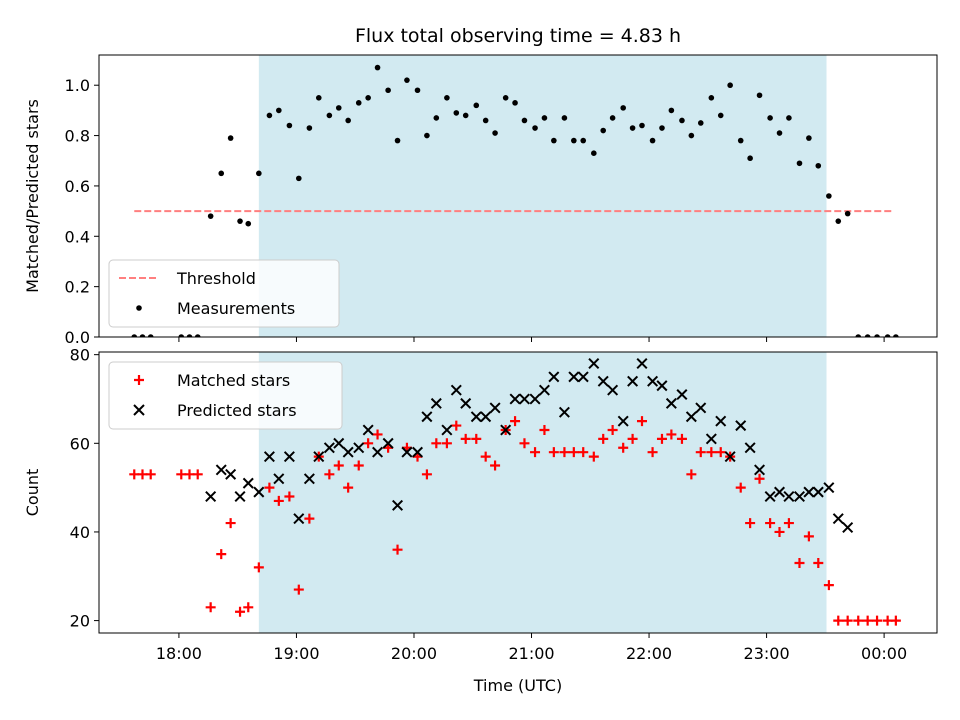  I want to click on legend: Matched stars Predicted stars, so click(225, 395).